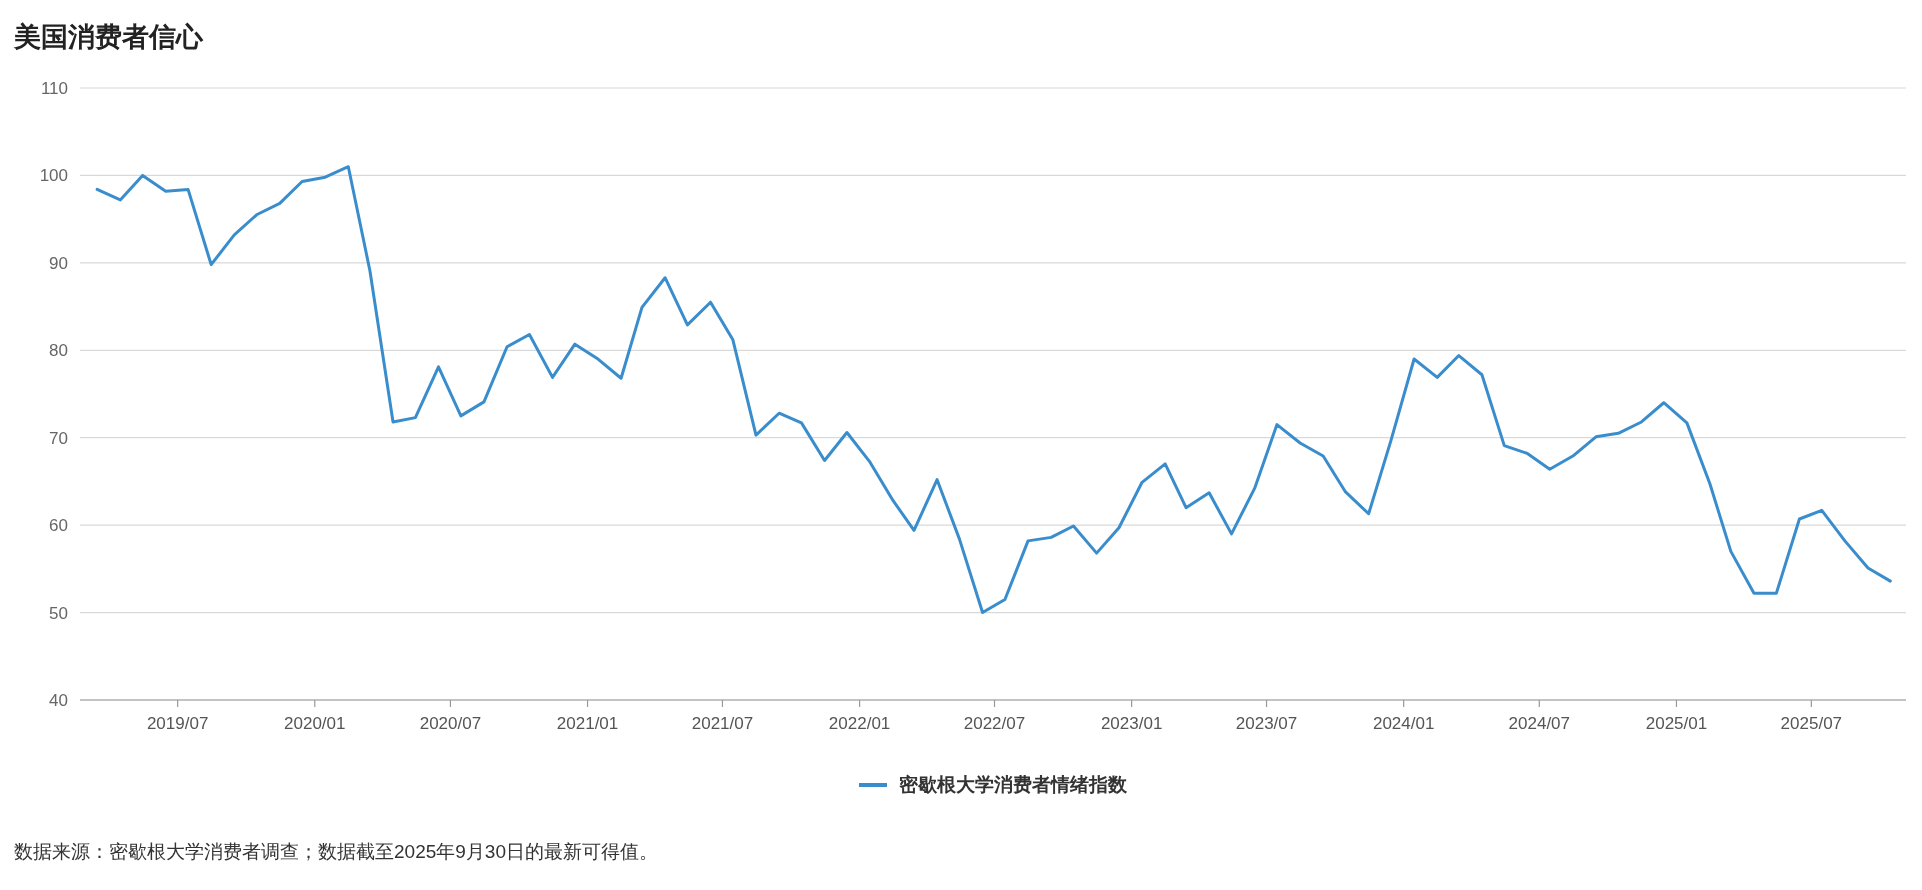 The width and height of the screenshot is (1922, 890). What do you see at coordinates (177, 723) in the screenshot?
I see `x-tick-label: 2019/07` at bounding box center [177, 723].